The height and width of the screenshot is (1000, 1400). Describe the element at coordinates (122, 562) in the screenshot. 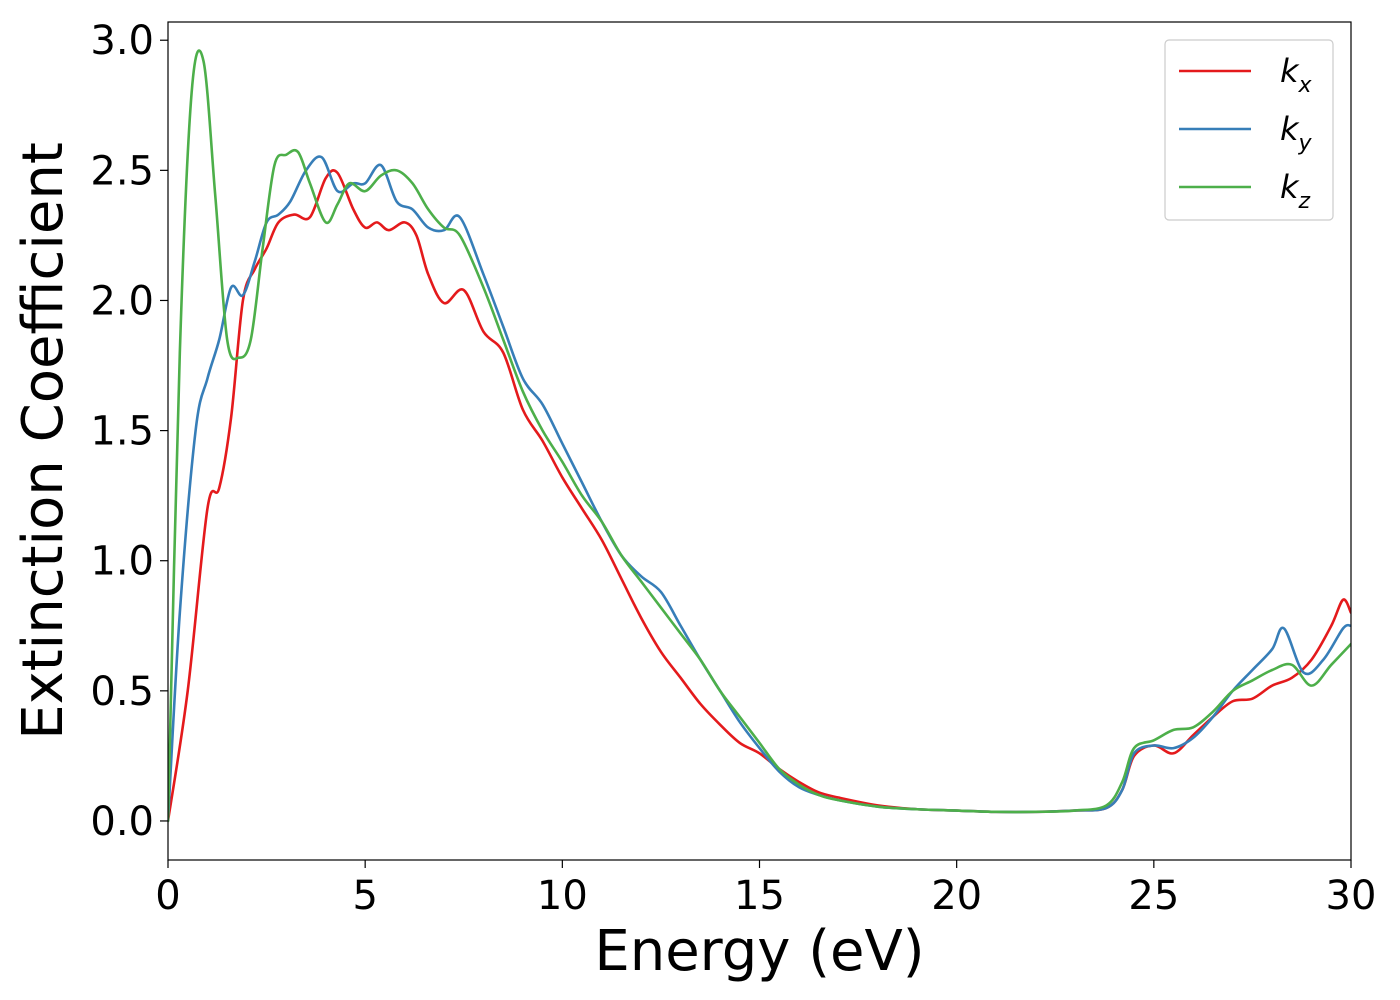

I see `y-tick-label: 1.0` at that location.